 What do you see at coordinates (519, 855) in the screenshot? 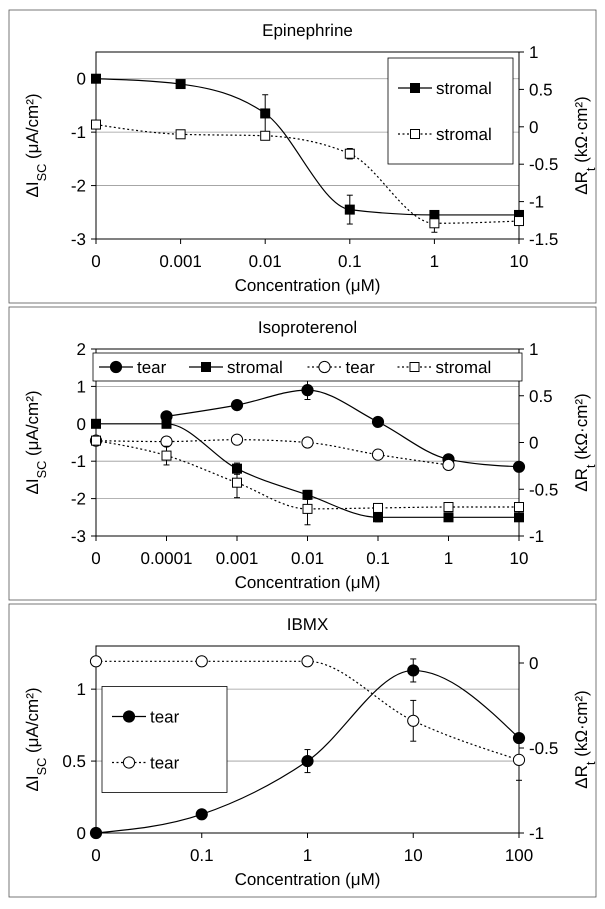
I see `x-tick-label: 100` at bounding box center [519, 855].